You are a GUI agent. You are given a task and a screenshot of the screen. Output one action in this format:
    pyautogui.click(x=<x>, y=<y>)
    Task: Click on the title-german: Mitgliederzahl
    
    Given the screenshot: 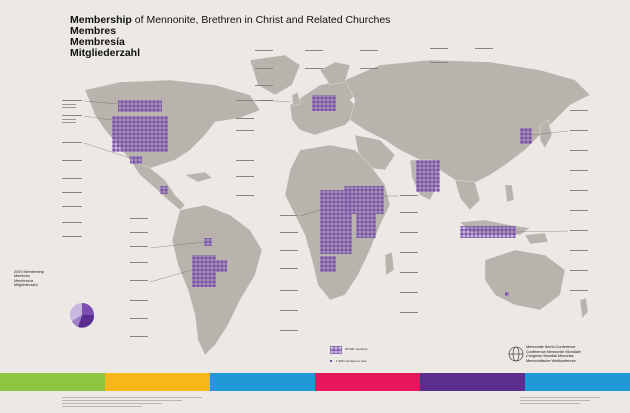 What is the action you would take?
    pyautogui.click(x=105, y=53)
    